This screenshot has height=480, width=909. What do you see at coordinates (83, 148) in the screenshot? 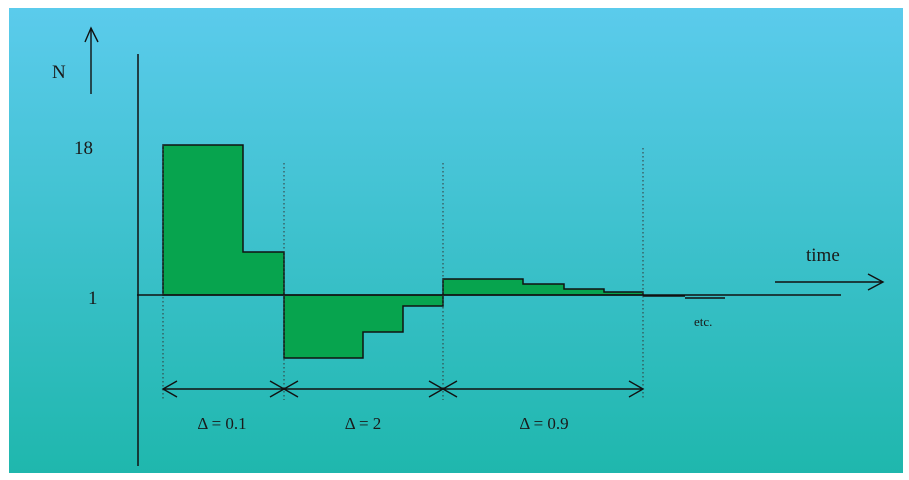
I see `y-tick-label-18: 18` at bounding box center [83, 148].